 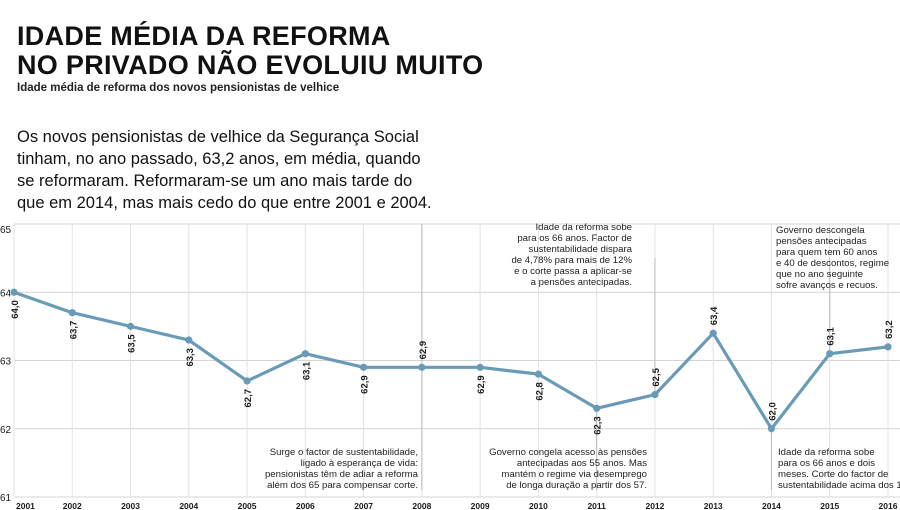 What do you see at coordinates (6, 230) in the screenshot?
I see `y-tick-label: 65` at bounding box center [6, 230].